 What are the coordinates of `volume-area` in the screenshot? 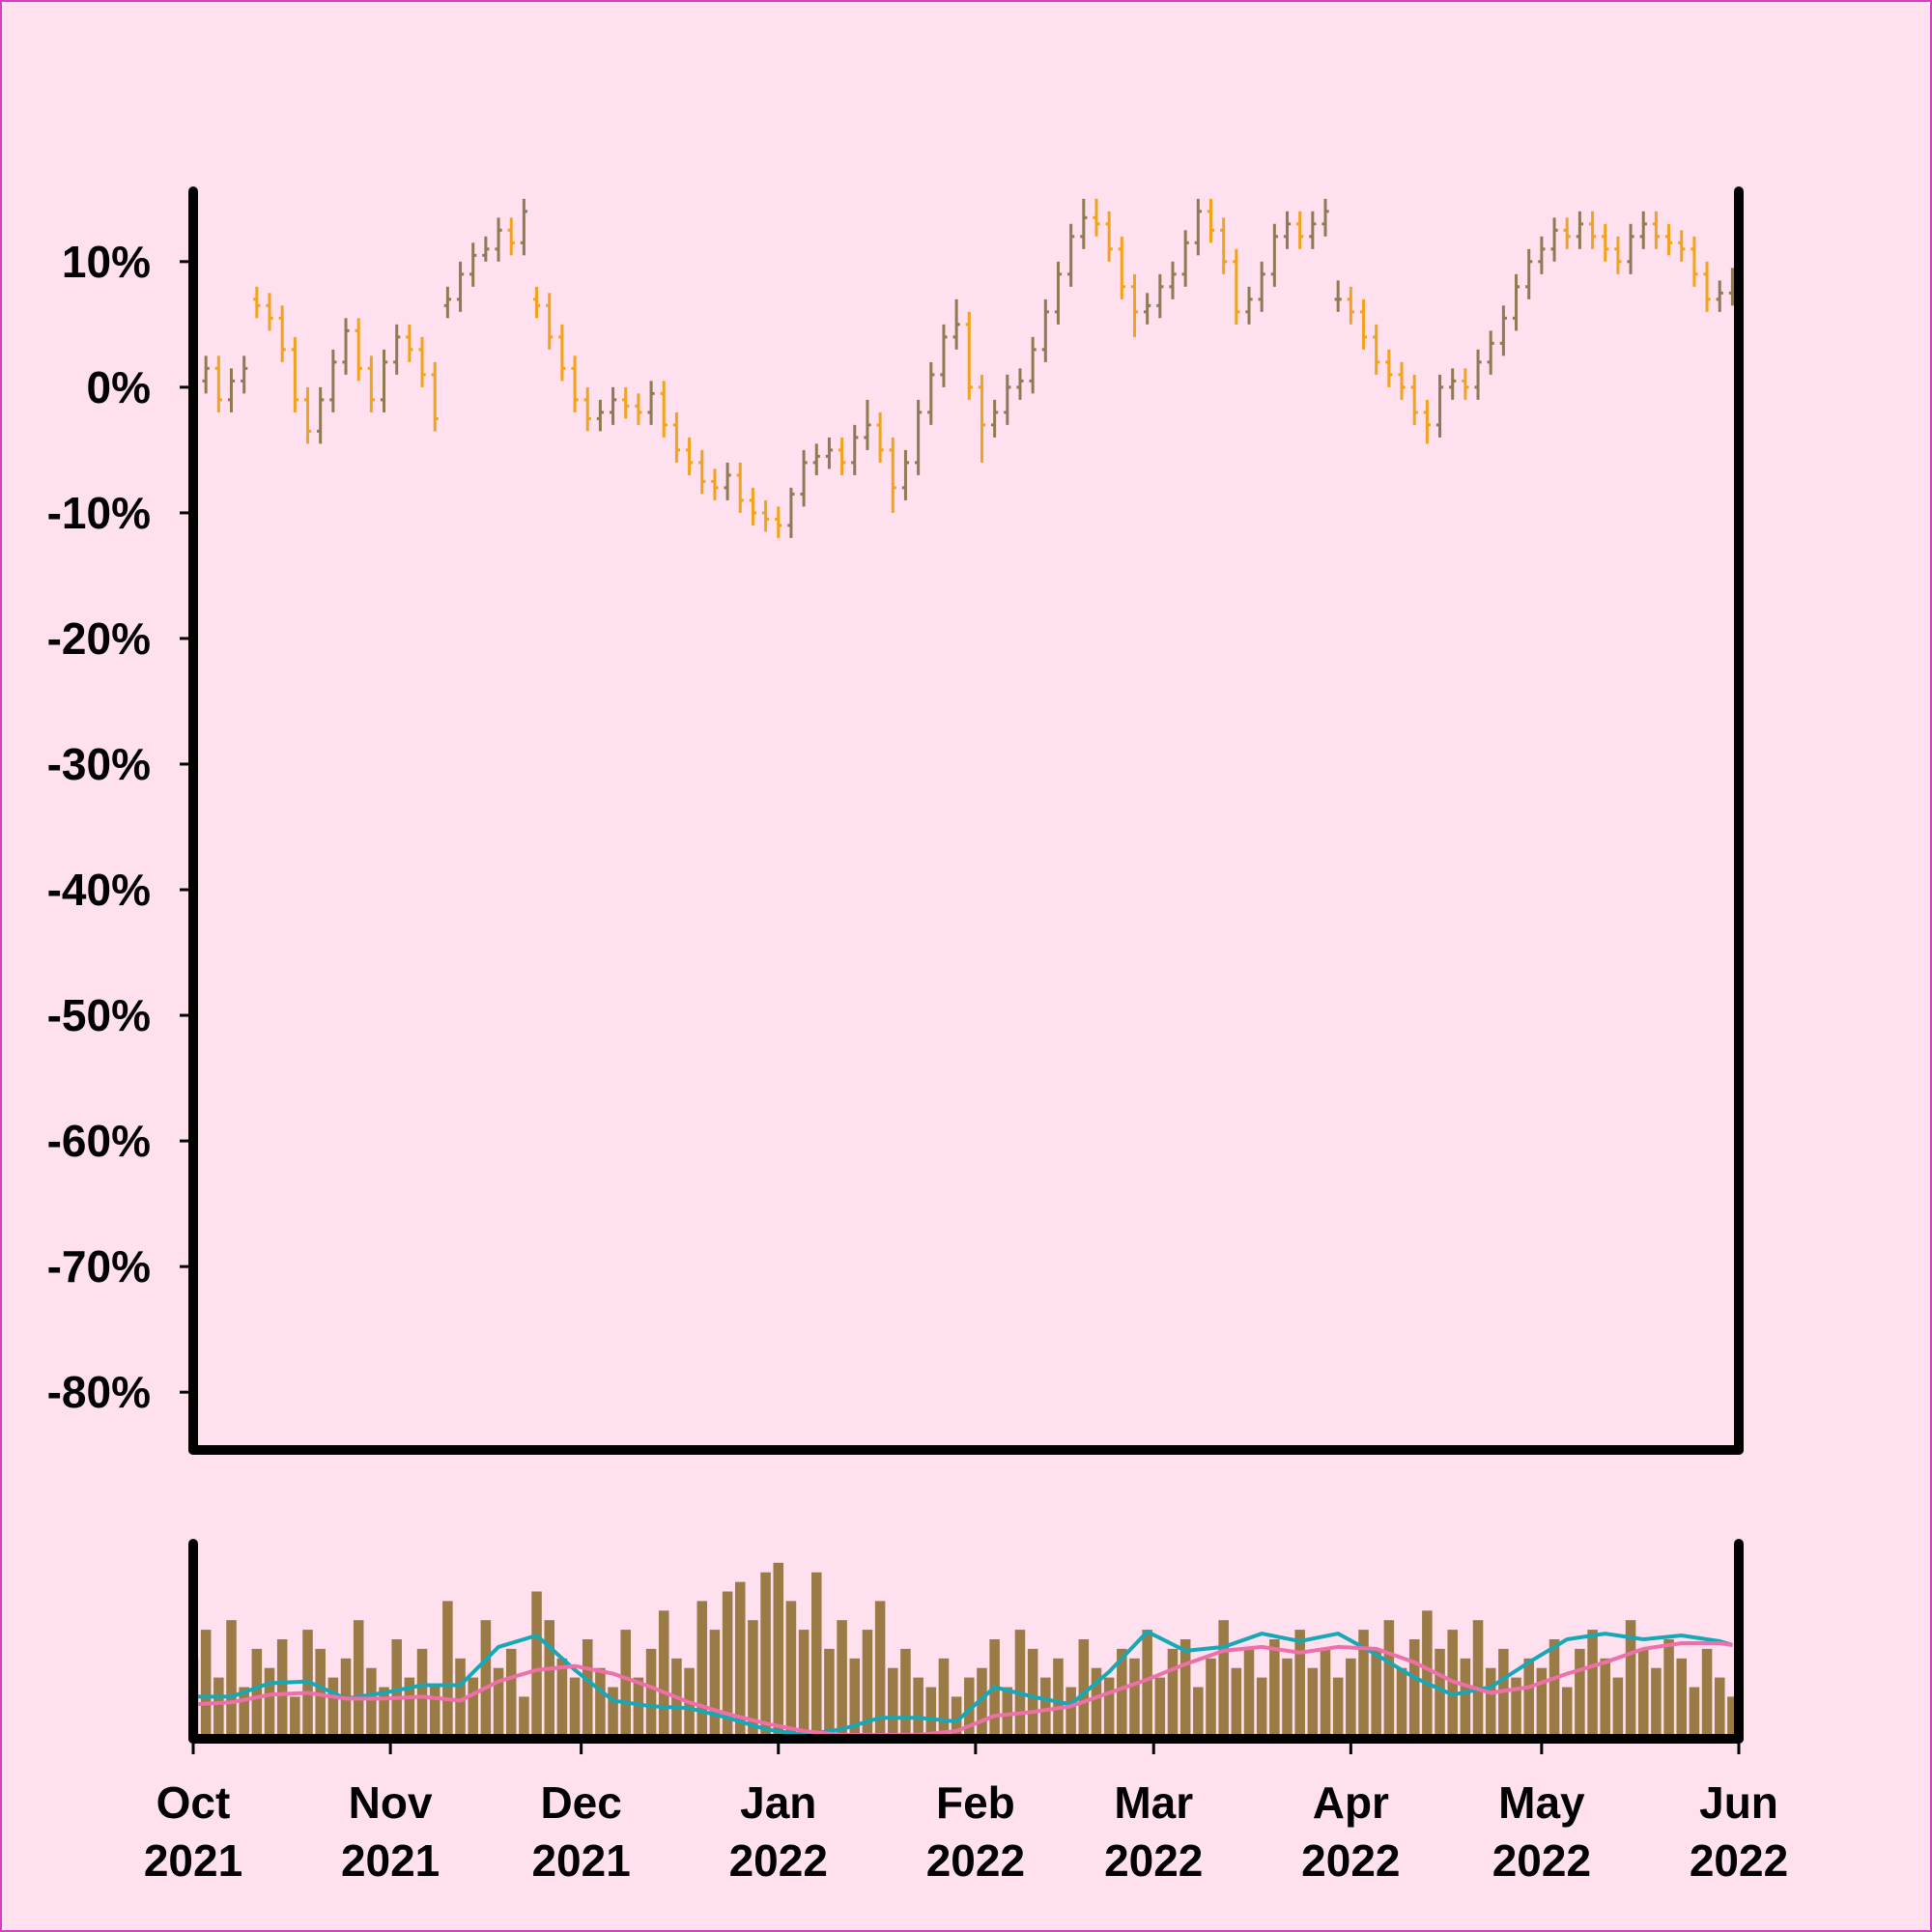 It's located at (965, 1649).